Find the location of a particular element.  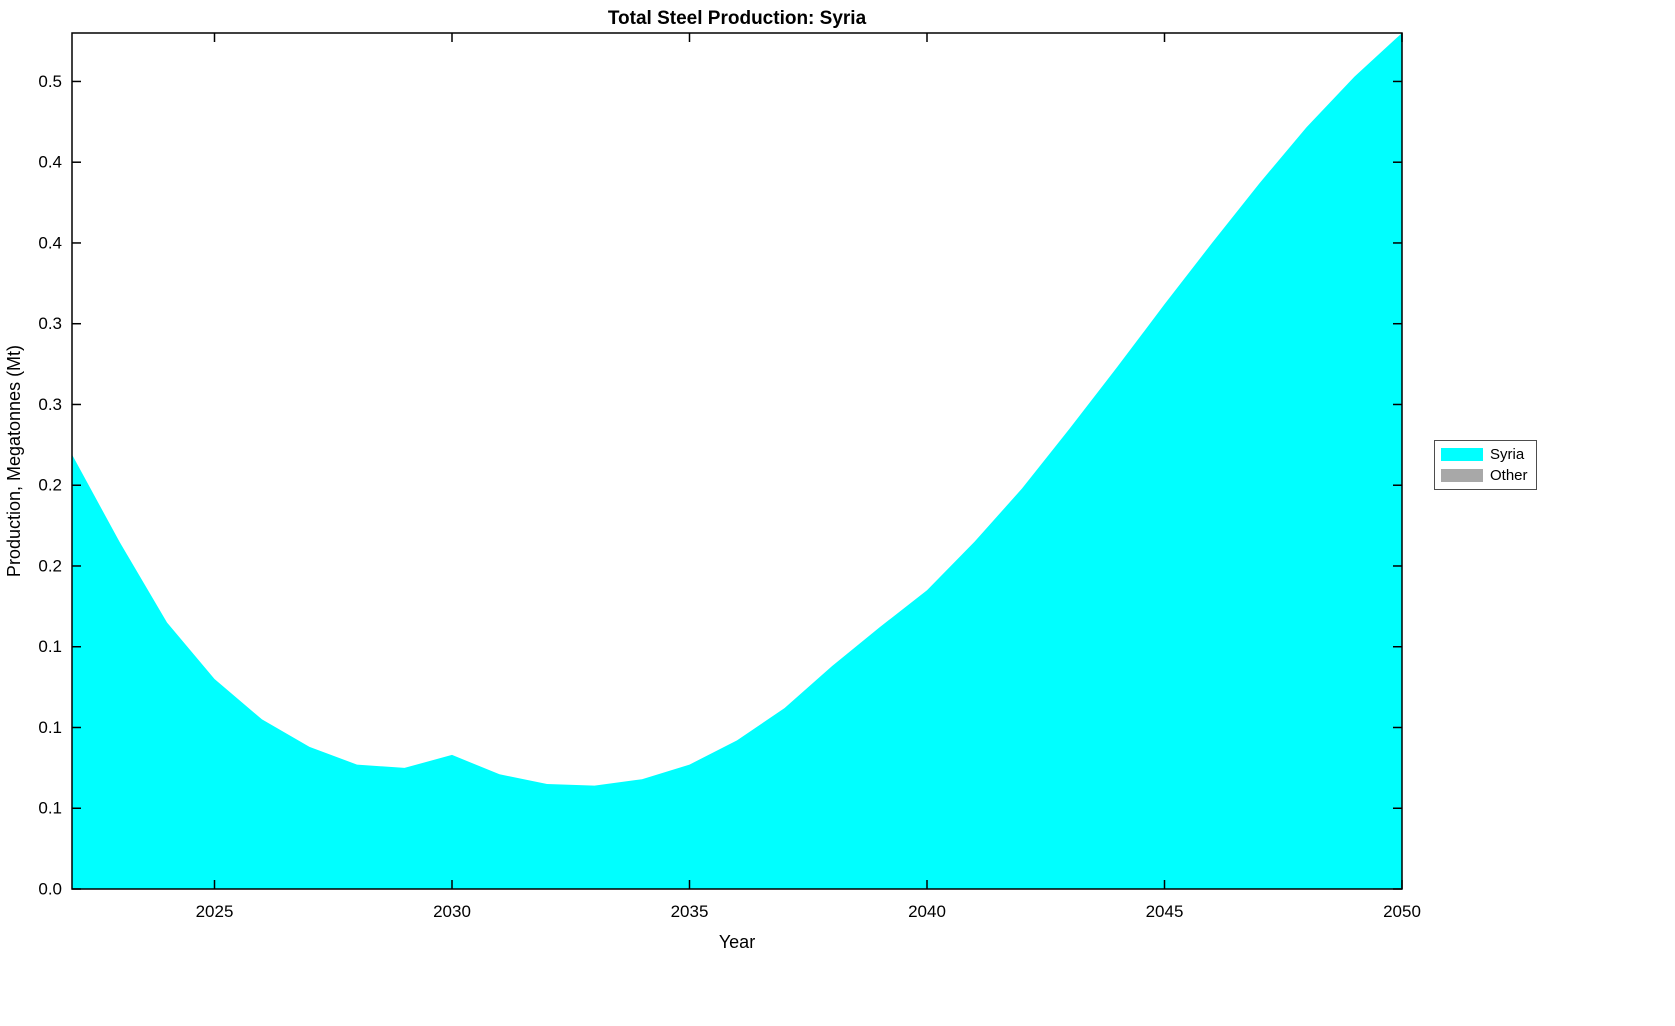

x-tick-label: 2025 is located at coordinates (215, 911).